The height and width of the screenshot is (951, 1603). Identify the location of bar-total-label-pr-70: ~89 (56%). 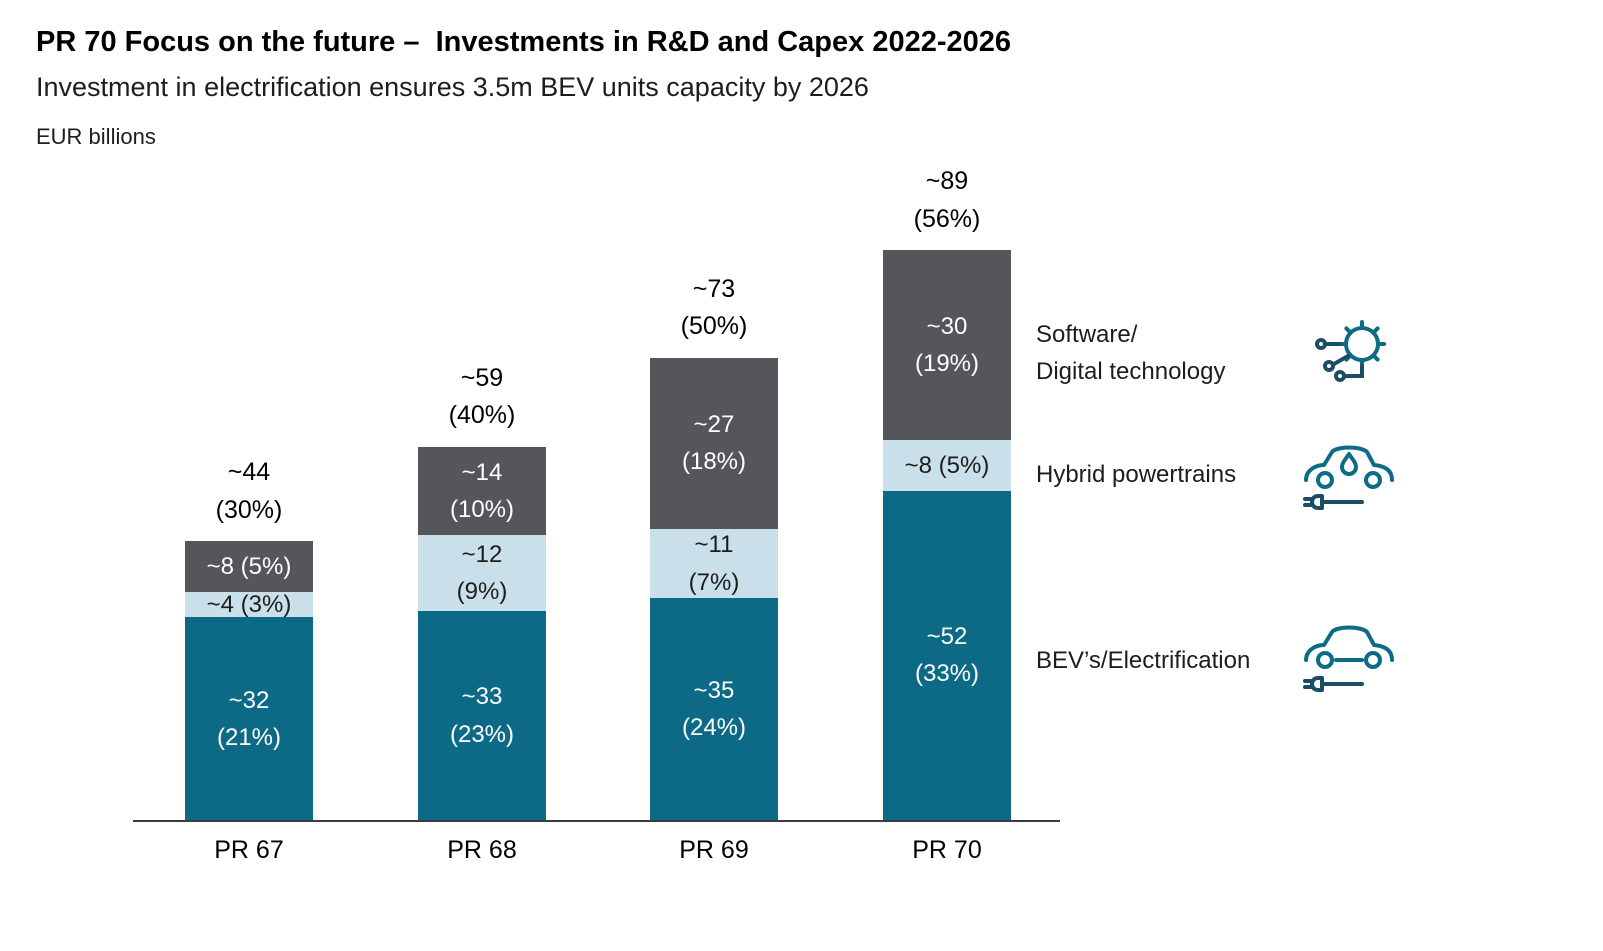
(947, 200).